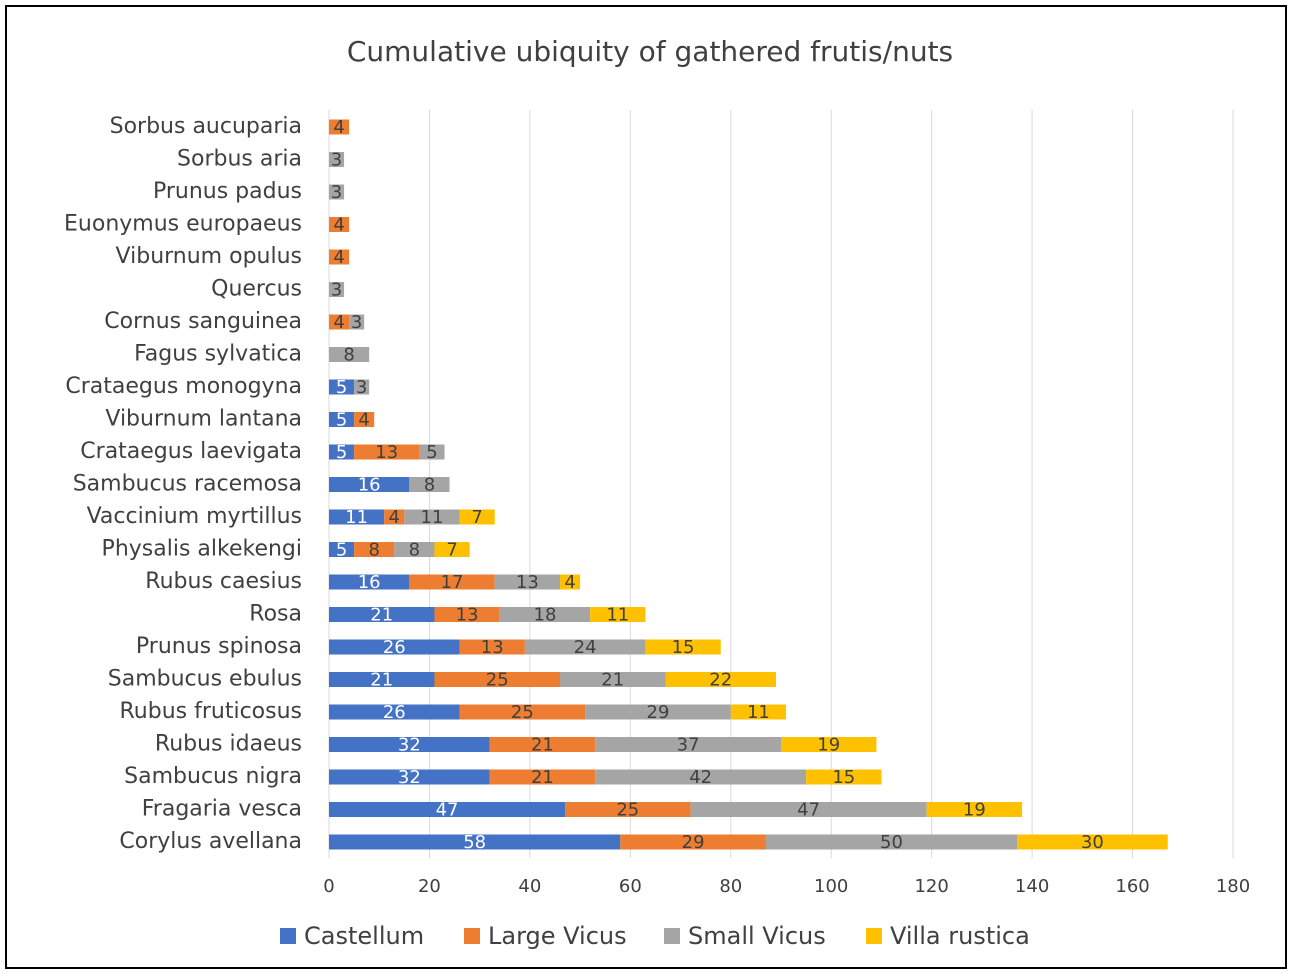 The width and height of the screenshot is (1292, 974). I want to click on legend-label: Small Vicus, so click(757, 936).